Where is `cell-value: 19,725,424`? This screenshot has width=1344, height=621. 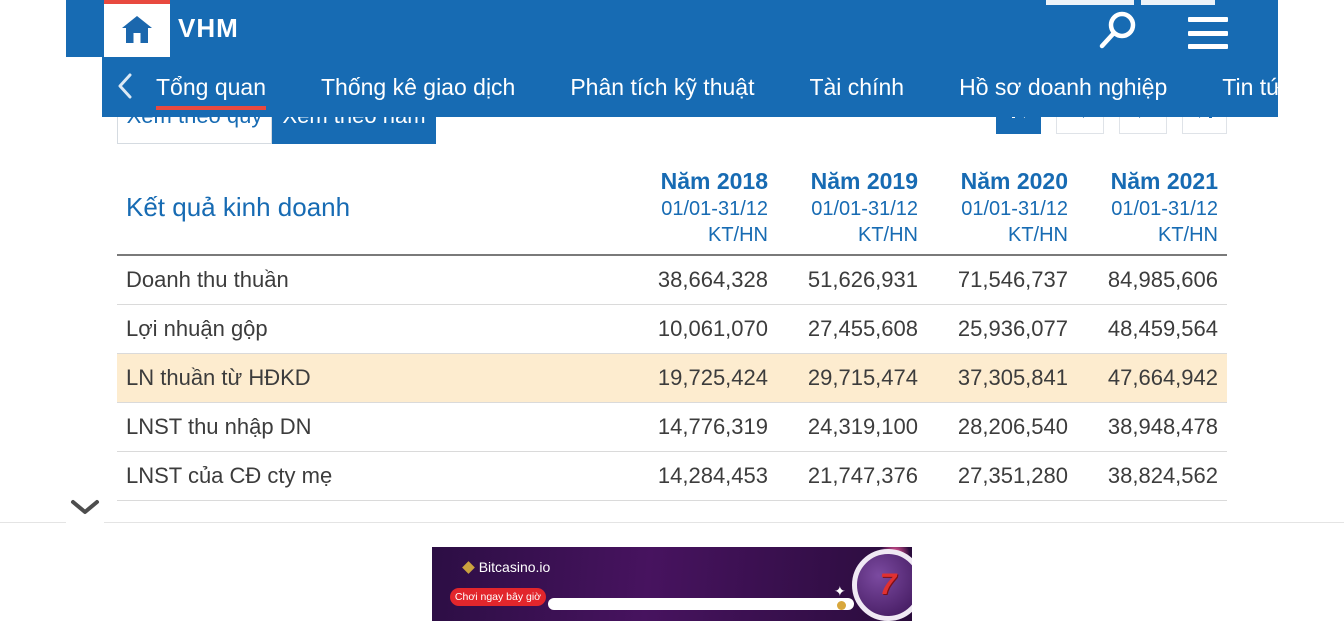 cell-value: 19,725,424 is located at coordinates (712, 377).